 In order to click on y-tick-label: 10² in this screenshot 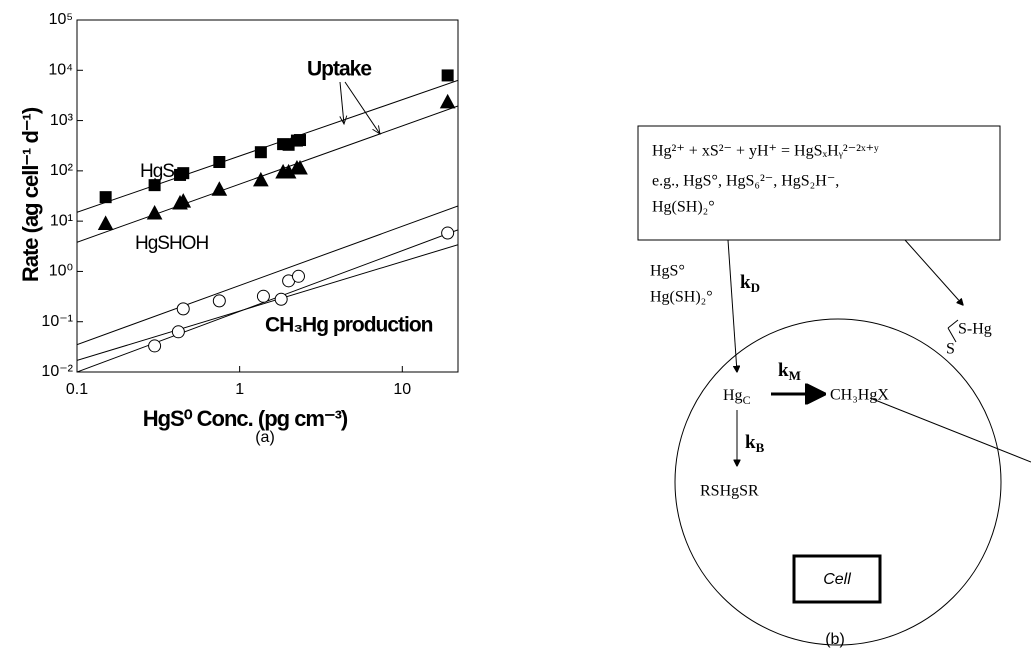, I will do `click(62, 170)`.